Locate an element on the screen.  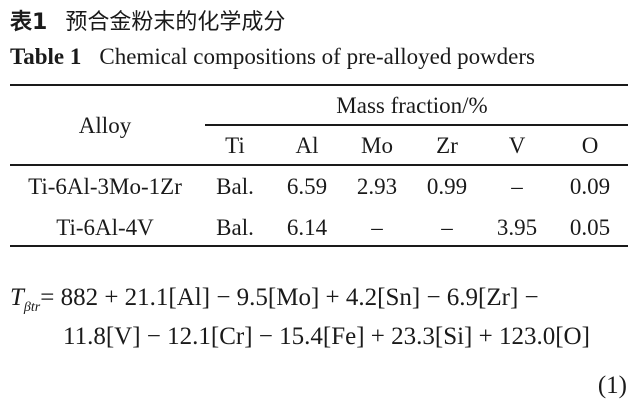
cell-v: – is located at coordinates (517, 186).